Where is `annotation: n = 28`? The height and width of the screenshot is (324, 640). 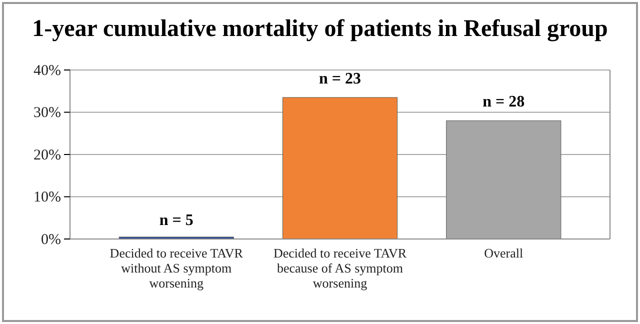
annotation: n = 28 is located at coordinates (503, 102).